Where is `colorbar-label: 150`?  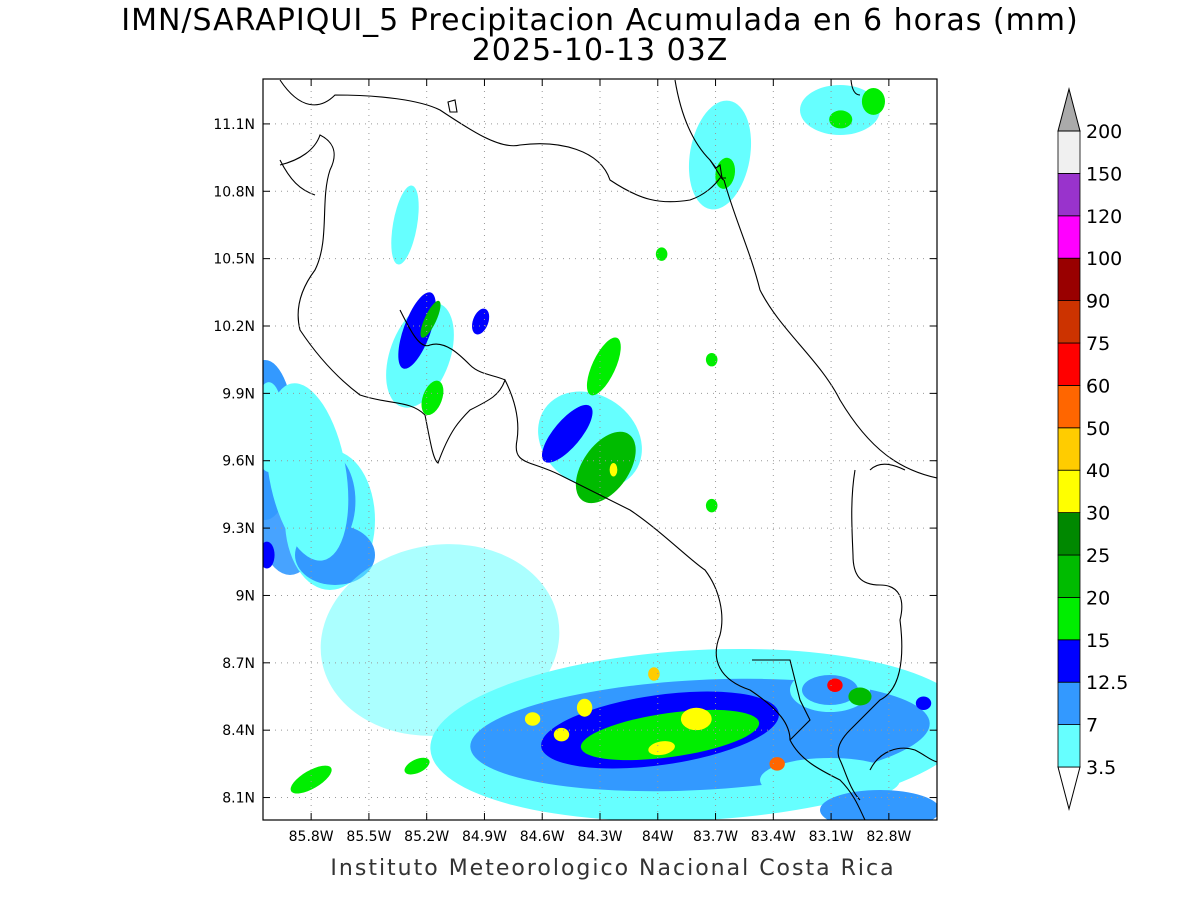
colorbar-label: 150 is located at coordinates (1104, 174).